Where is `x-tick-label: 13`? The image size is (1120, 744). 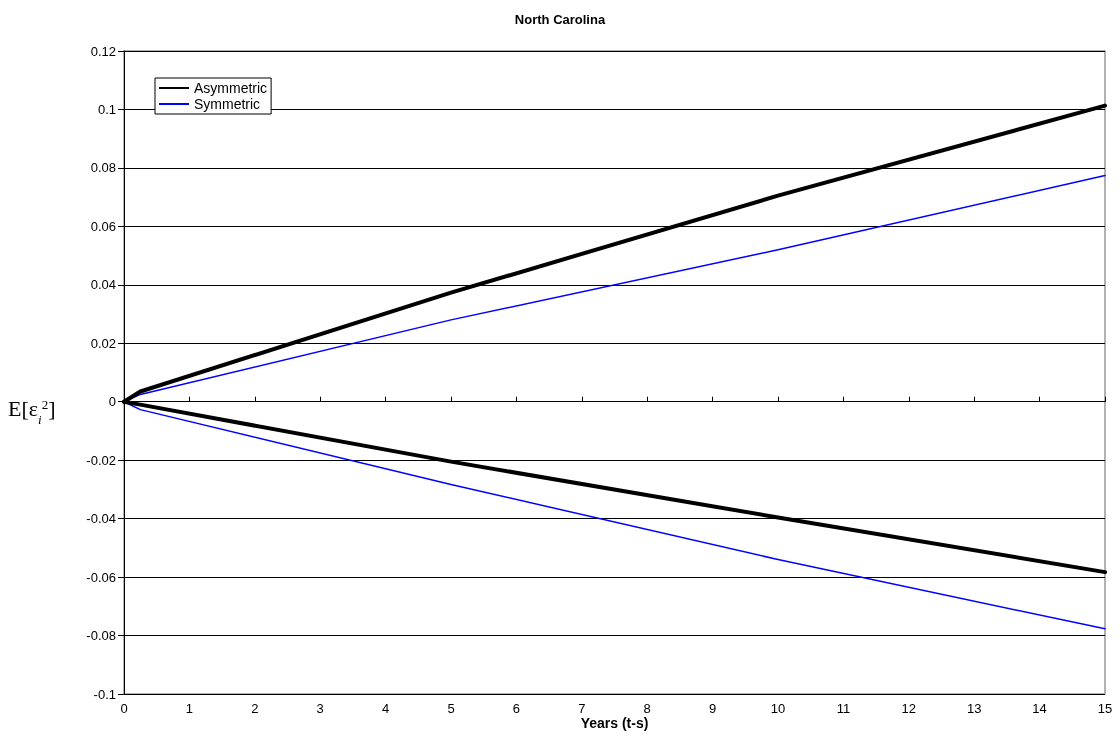
x-tick-label: 13 is located at coordinates (974, 708).